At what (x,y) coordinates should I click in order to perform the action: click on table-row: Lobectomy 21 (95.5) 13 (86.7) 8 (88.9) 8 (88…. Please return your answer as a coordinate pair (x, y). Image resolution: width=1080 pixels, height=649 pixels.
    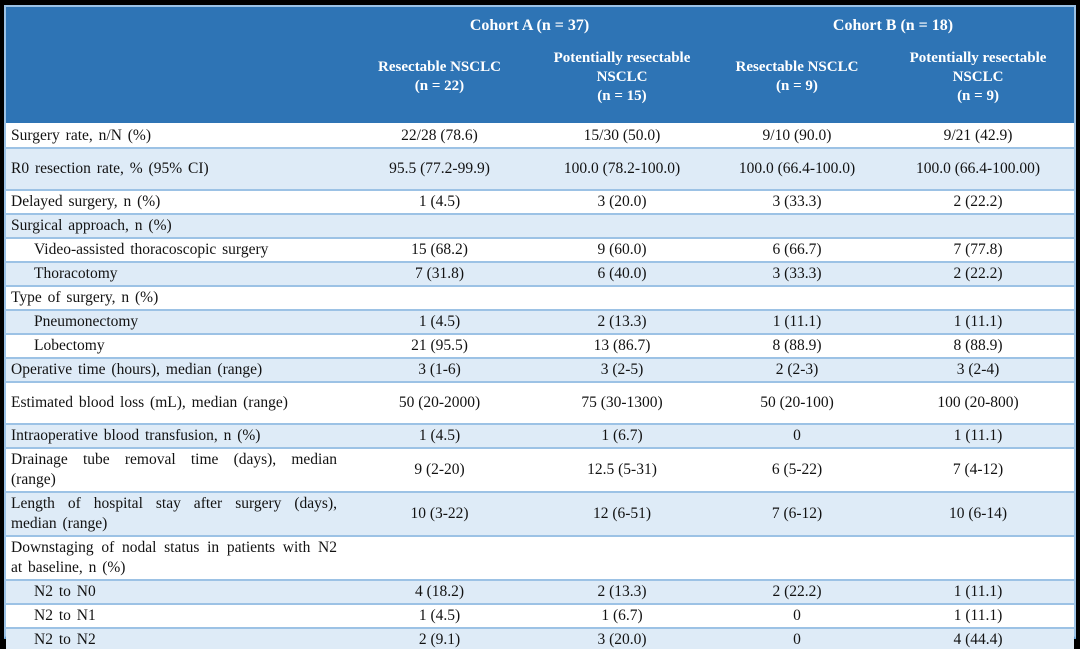
    Looking at the image, I should click on (540, 346).